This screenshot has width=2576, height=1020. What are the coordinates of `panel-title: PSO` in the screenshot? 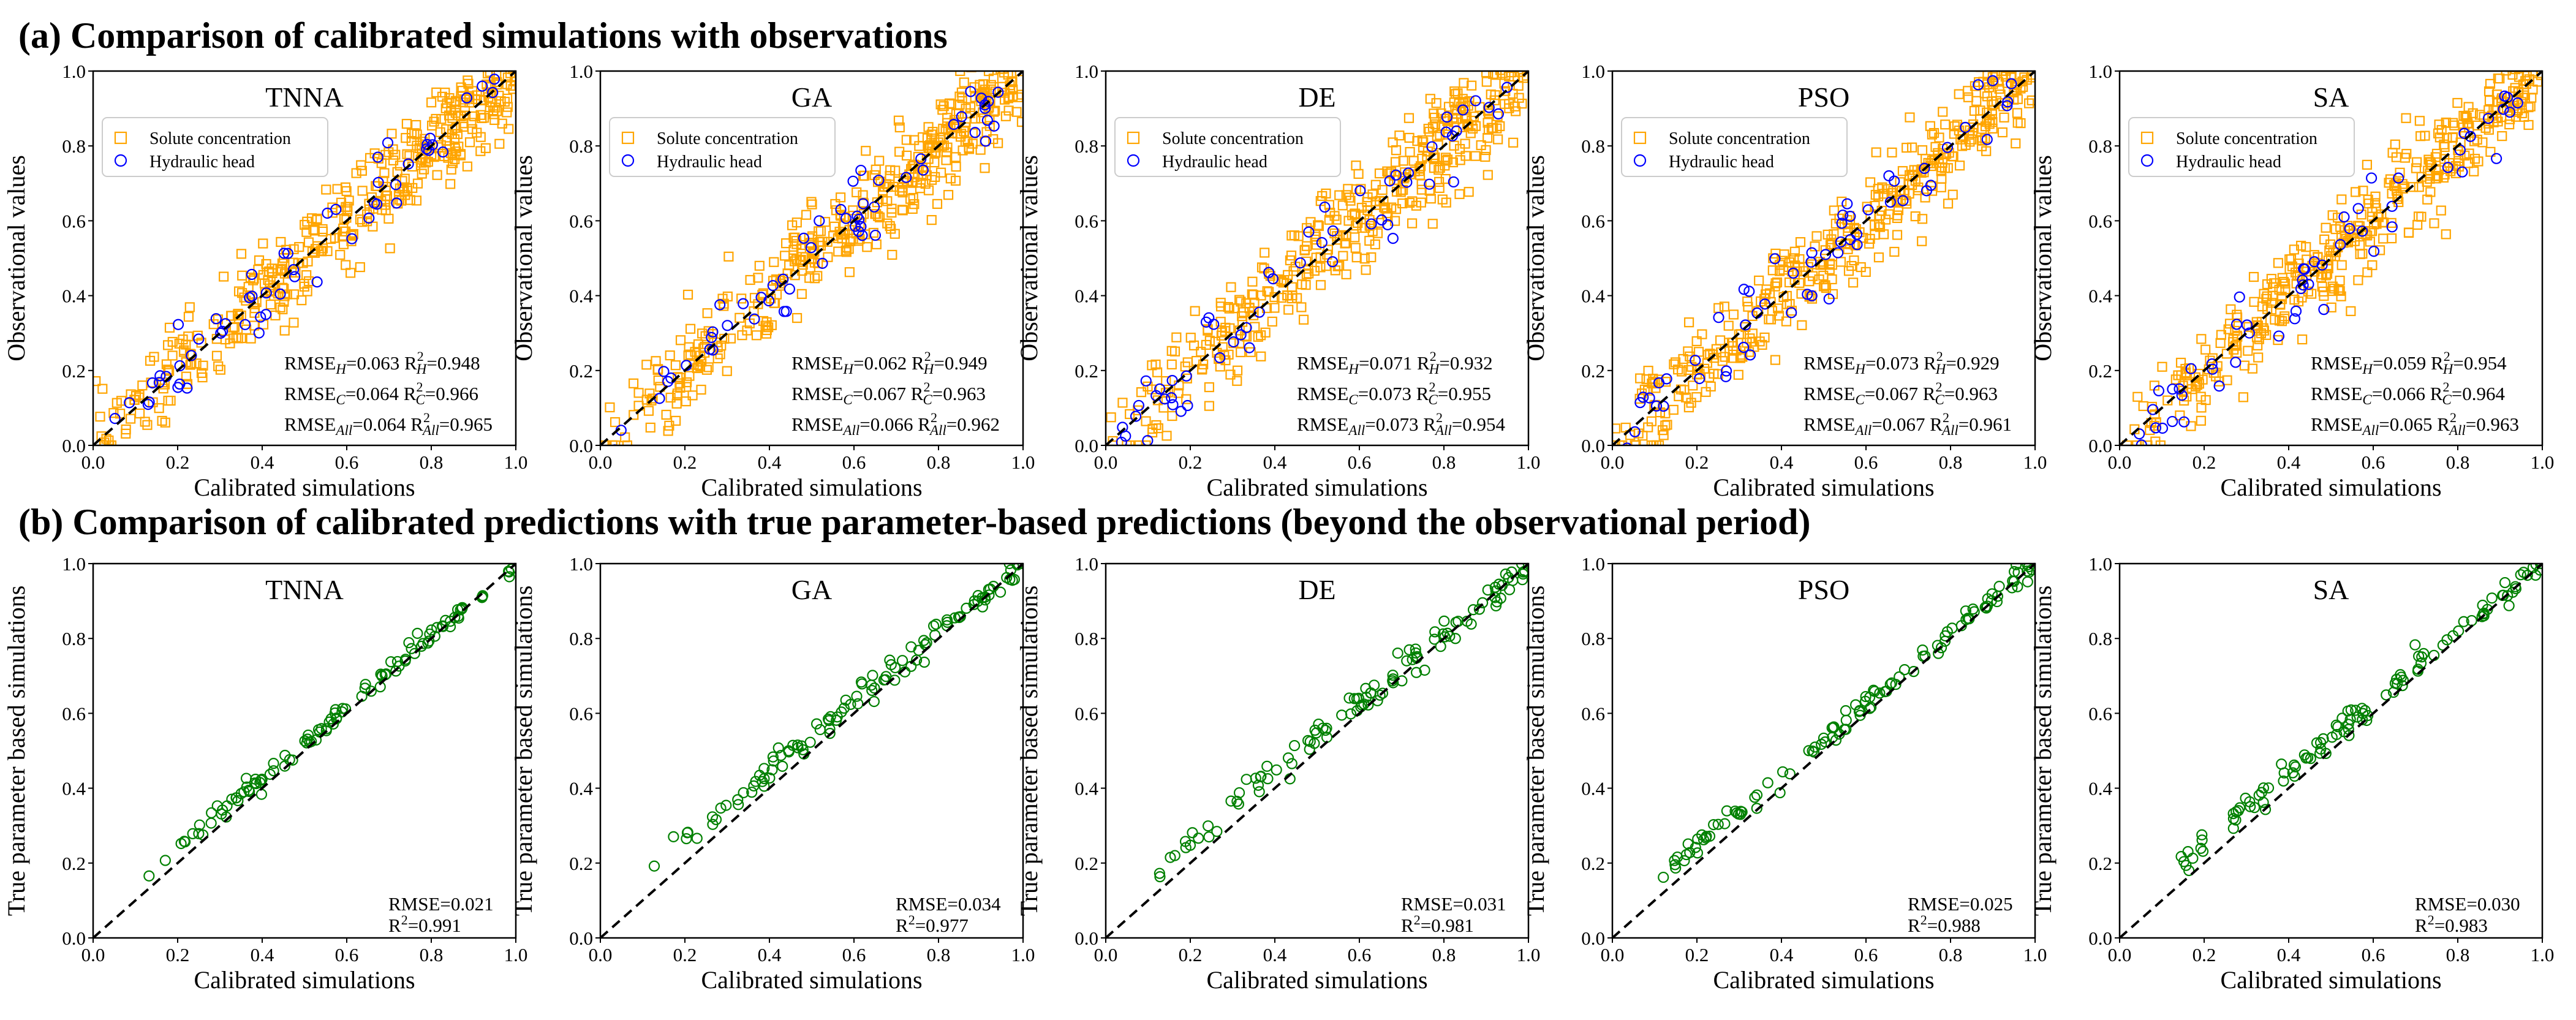 It's located at (1823, 97).